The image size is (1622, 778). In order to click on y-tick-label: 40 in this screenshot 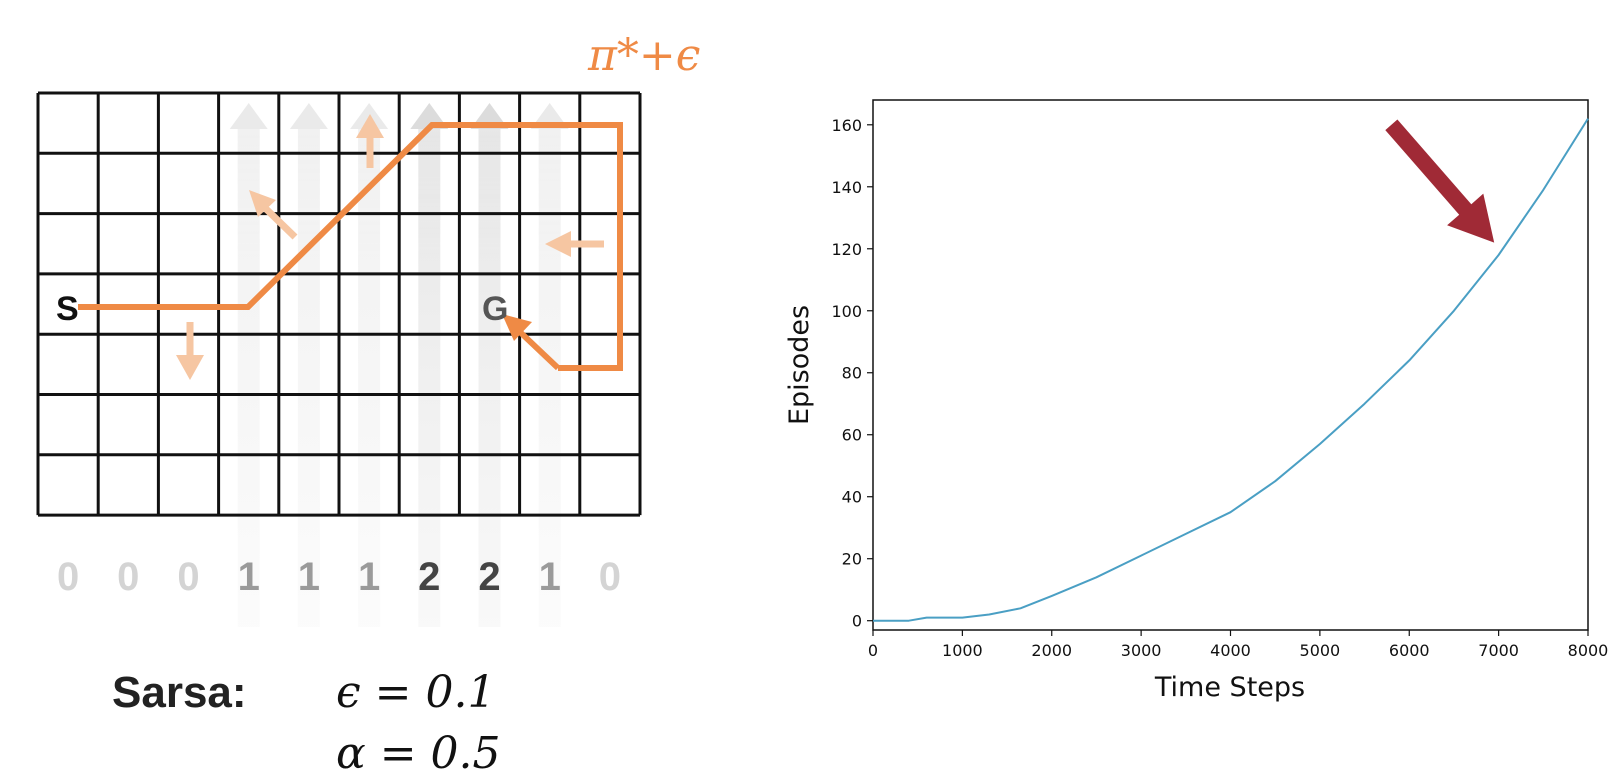, I will do `click(852, 497)`.